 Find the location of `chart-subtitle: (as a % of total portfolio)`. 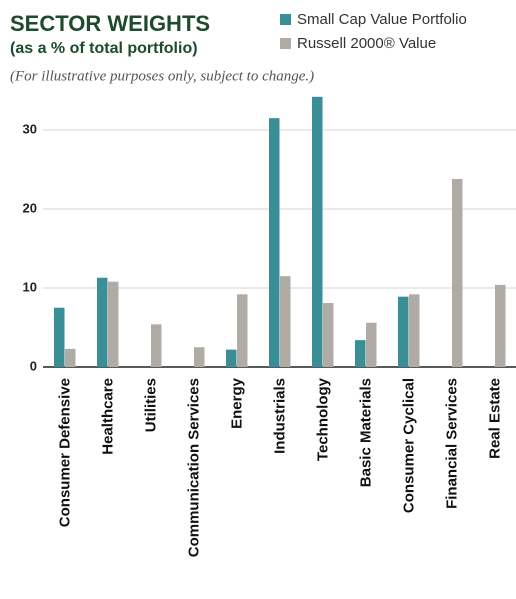

chart-subtitle: (as a % of total portfolio) is located at coordinates (104, 48).